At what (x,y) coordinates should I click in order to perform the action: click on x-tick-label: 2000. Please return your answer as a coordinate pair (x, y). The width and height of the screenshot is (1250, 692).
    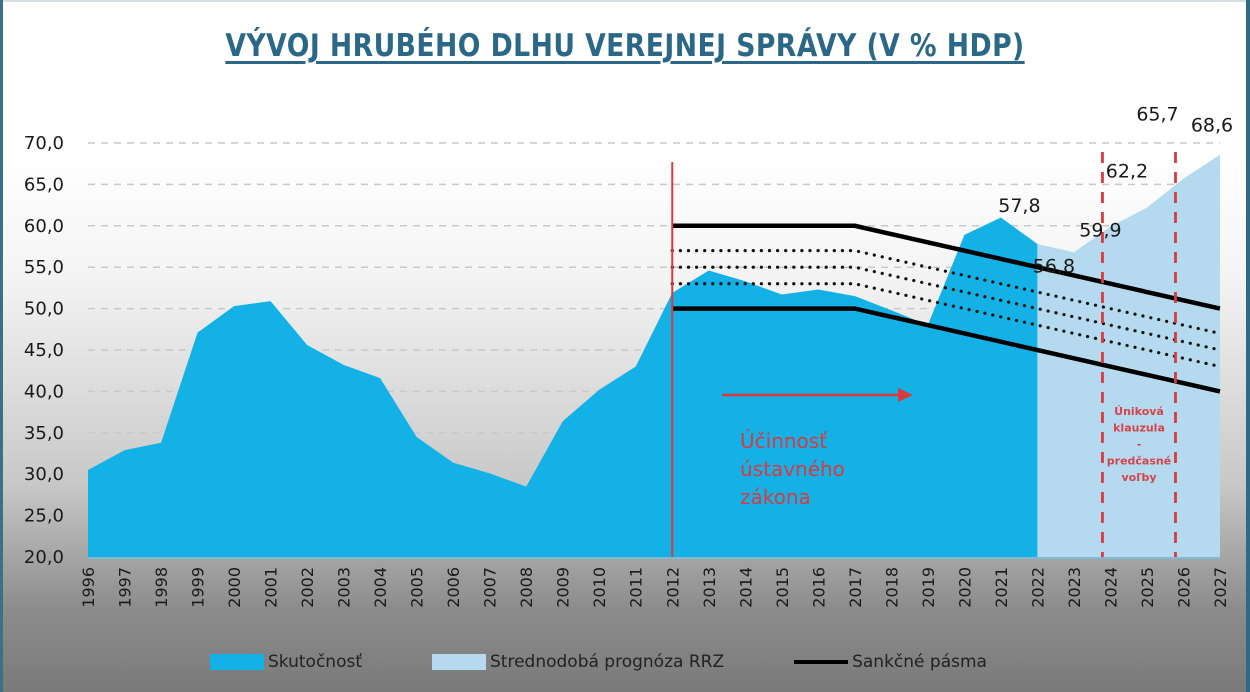
    Looking at the image, I should click on (234, 587).